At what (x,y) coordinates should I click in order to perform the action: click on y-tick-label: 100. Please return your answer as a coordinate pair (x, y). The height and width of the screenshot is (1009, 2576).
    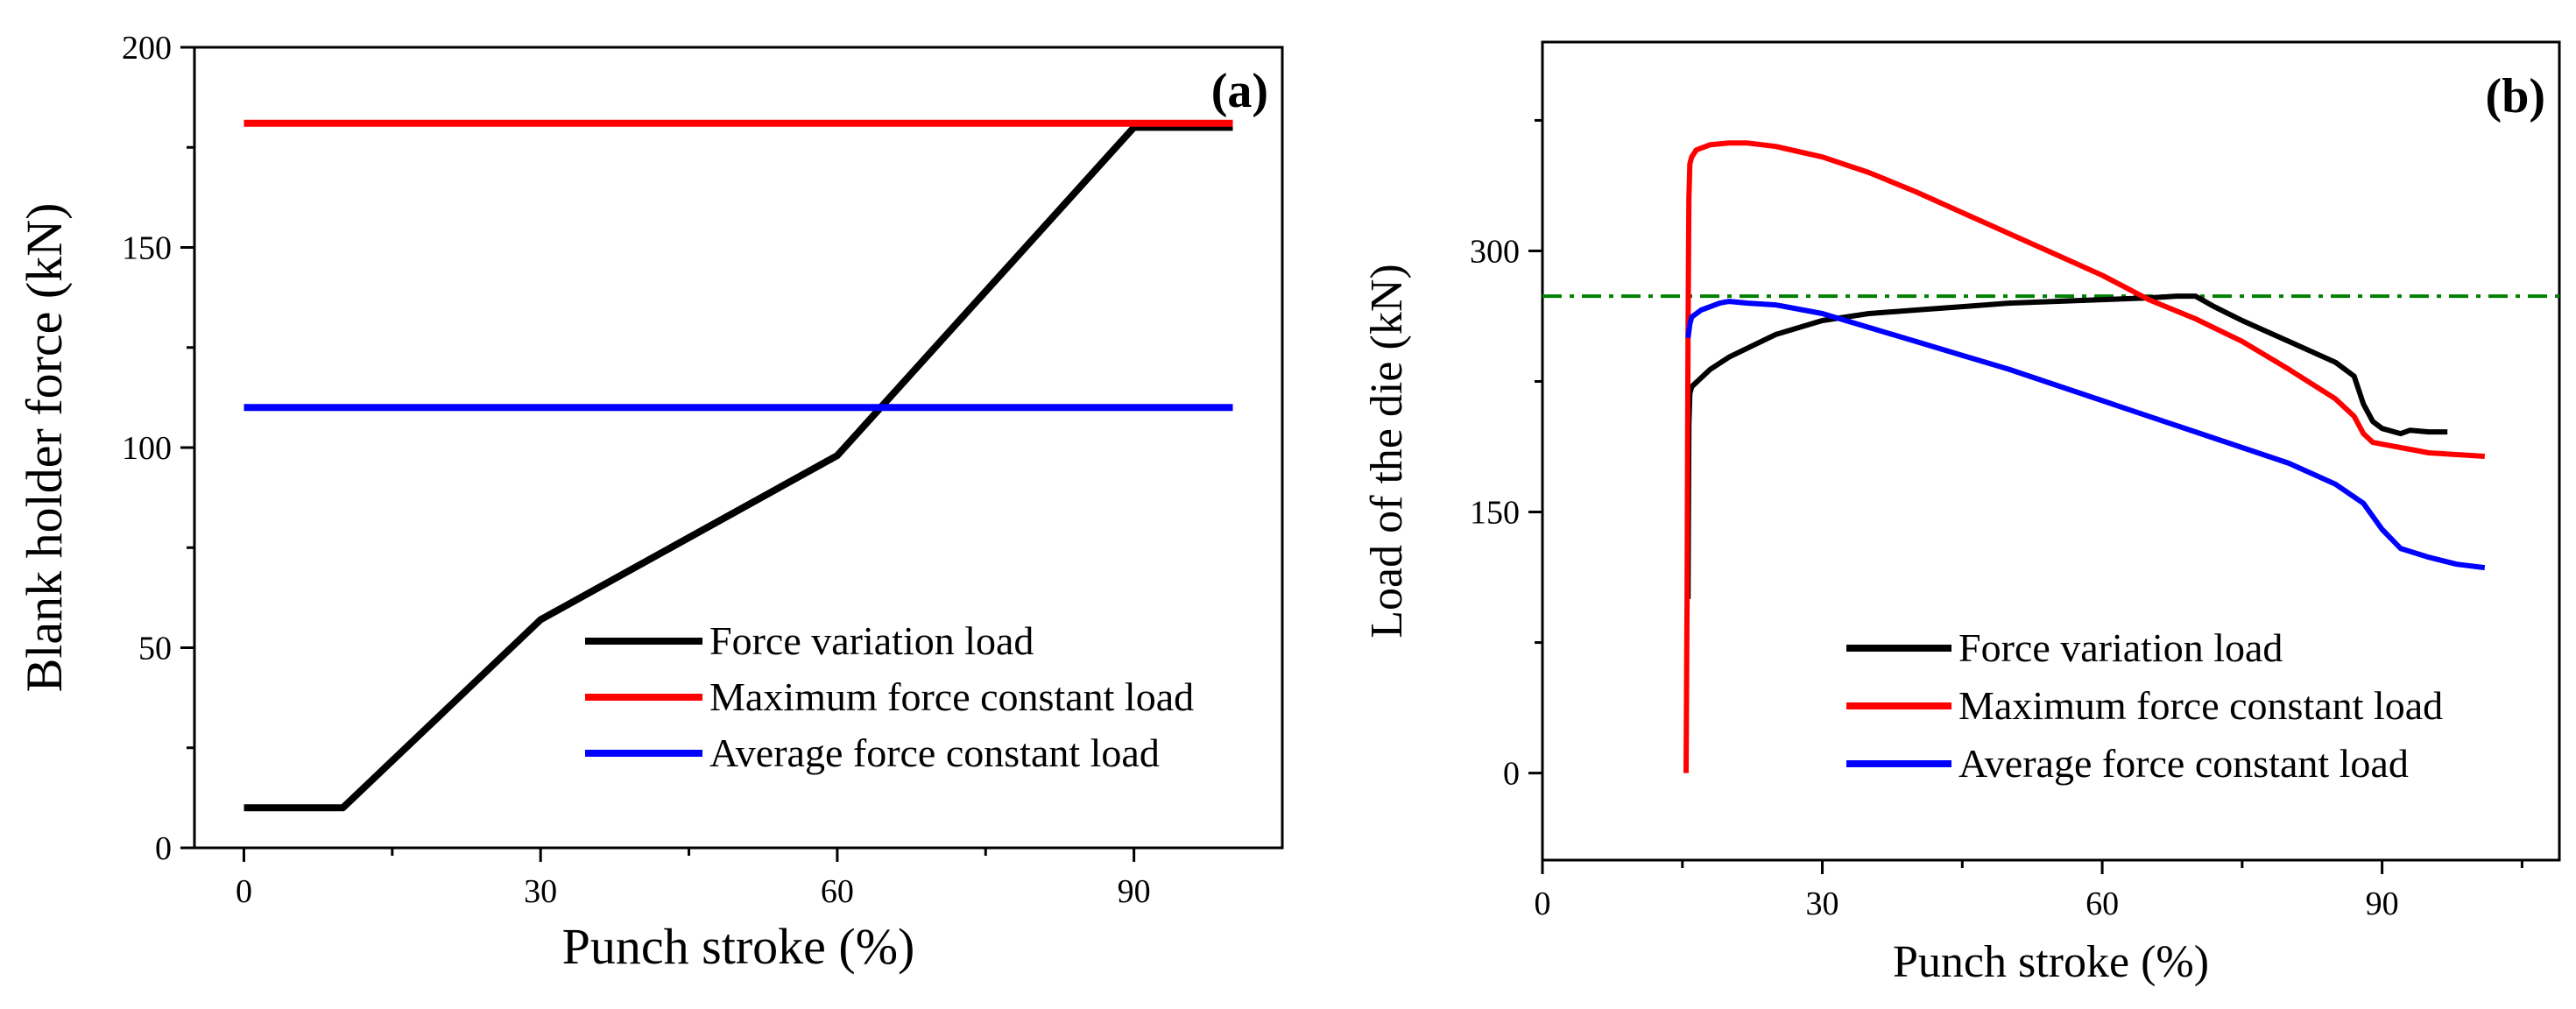
    Looking at the image, I should click on (147, 449).